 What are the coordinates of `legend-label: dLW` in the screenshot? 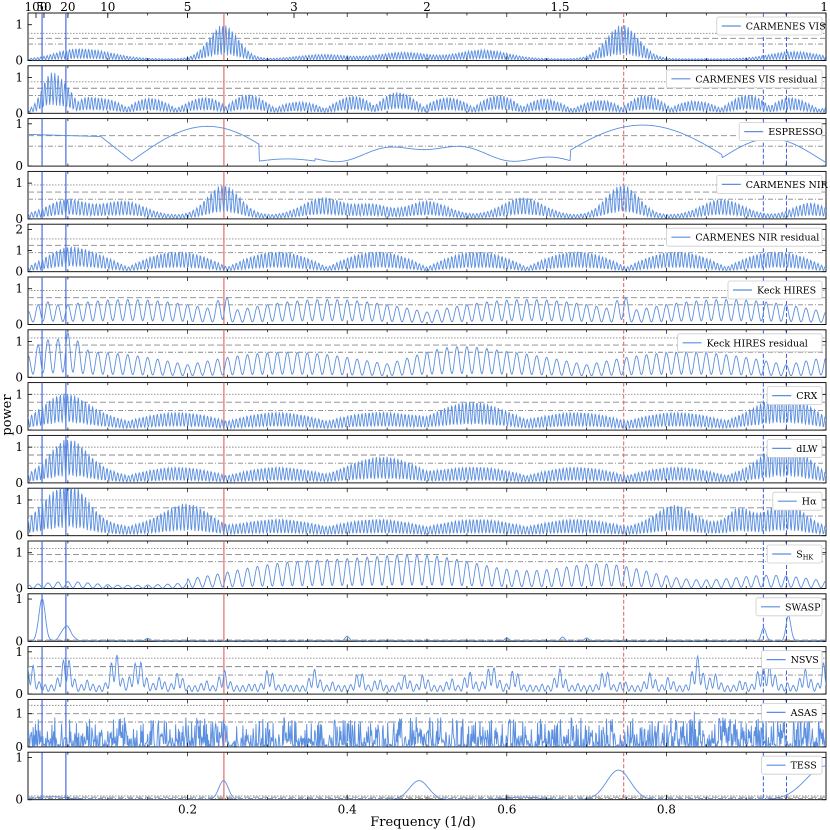 It's located at (807, 449).